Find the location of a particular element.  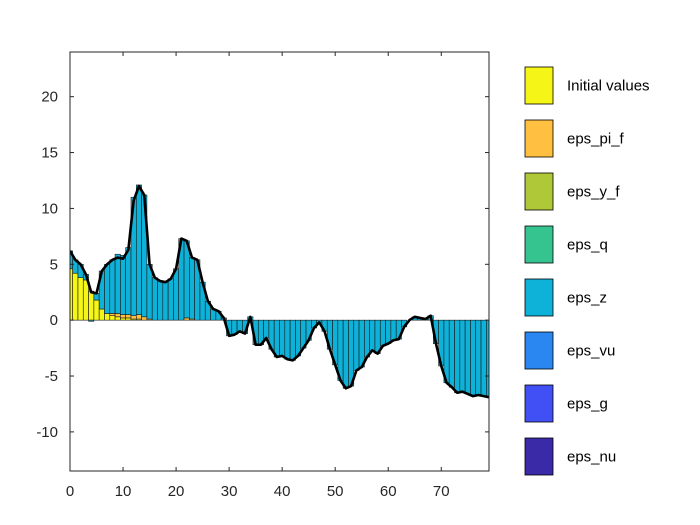

x-tick-label: 20 is located at coordinates (176, 491).